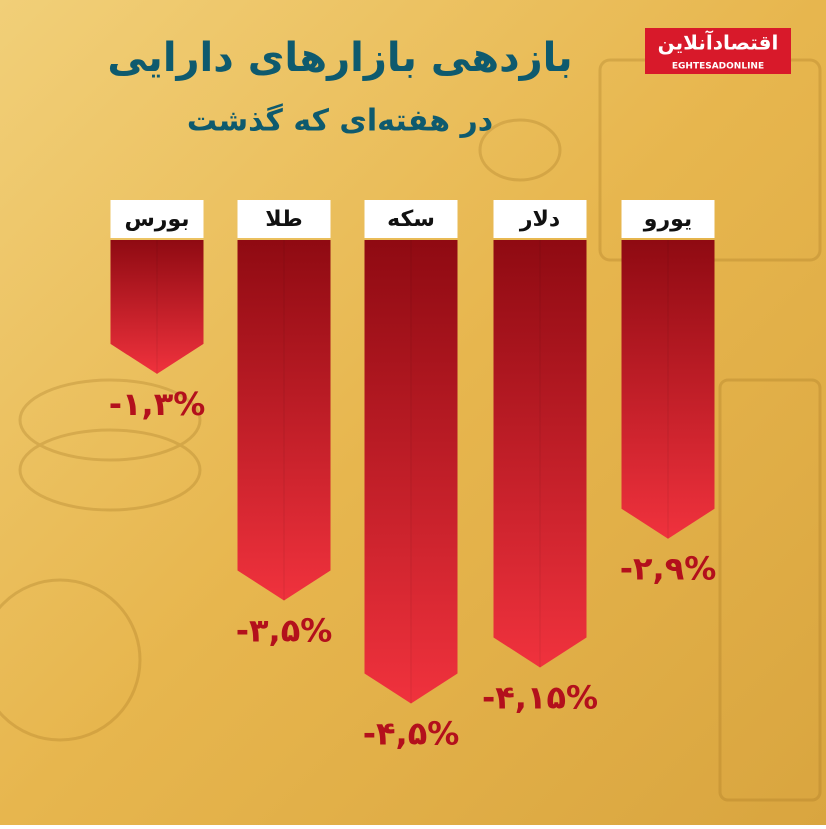 Image resolution: width=826 pixels, height=829 pixels. I want to click on value-label: -۱,۳%, so click(157, 404).